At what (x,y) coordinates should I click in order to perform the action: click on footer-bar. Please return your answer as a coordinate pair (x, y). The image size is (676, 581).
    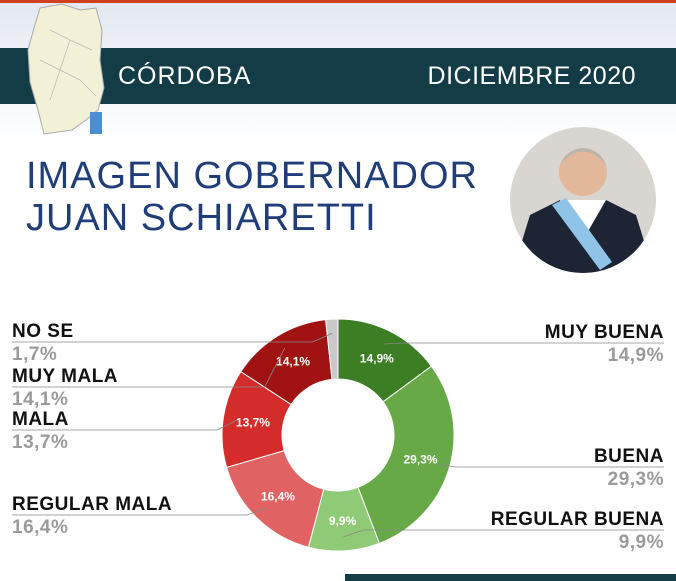
    Looking at the image, I should click on (510, 577).